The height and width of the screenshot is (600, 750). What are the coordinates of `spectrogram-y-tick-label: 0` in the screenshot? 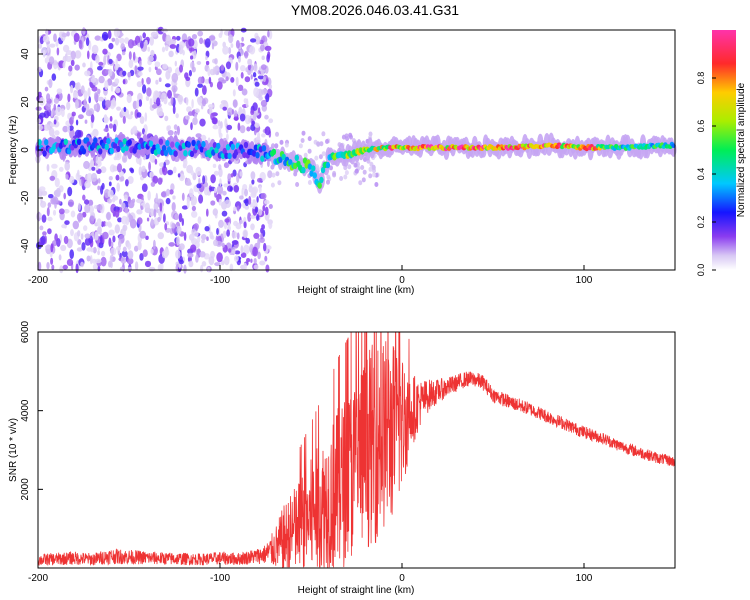 It's located at (25, 150).